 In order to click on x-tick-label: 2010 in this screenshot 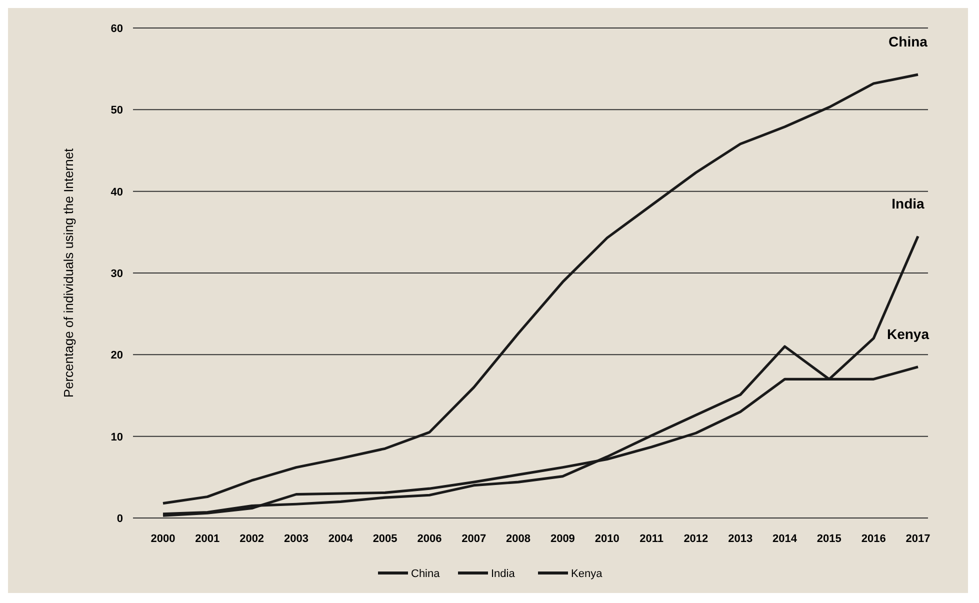, I will do `click(607, 539)`.